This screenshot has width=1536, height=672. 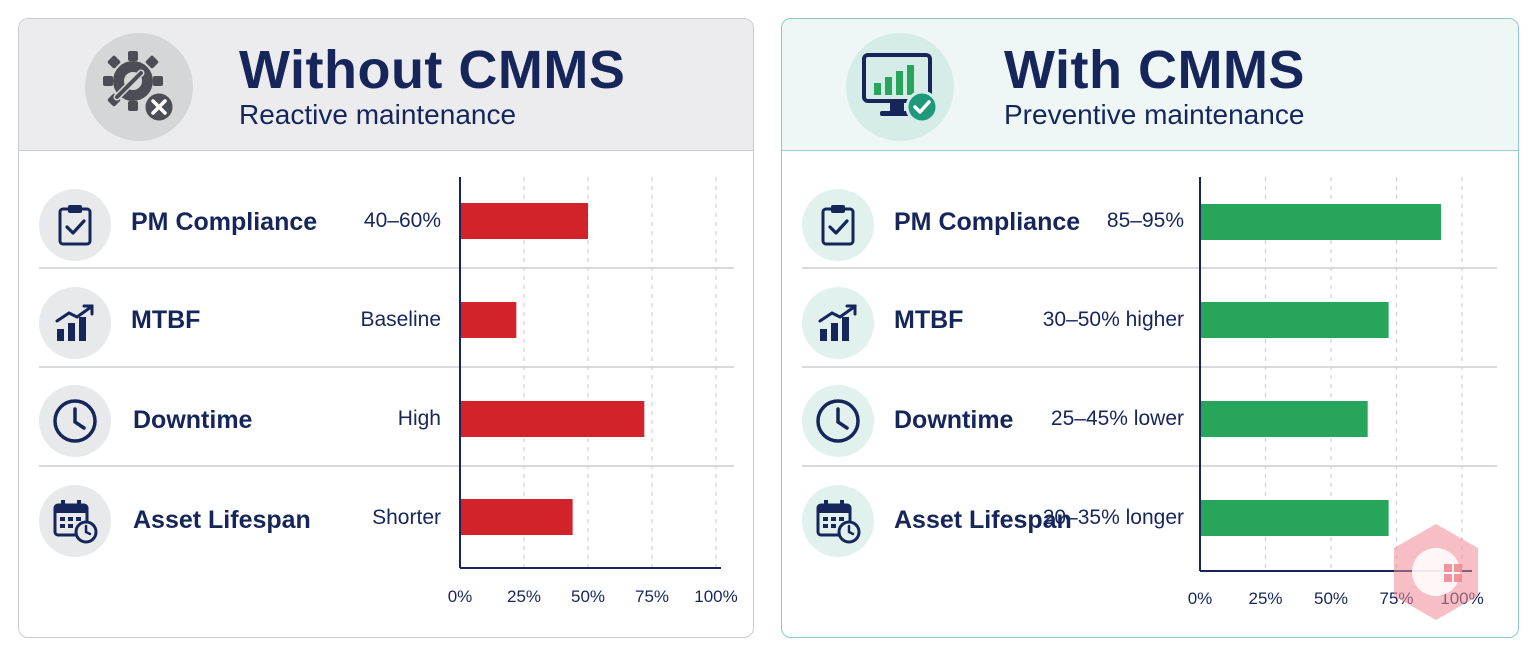 I want to click on with-cmms-header: With CMMS Preventive maintenance, so click(x=1150, y=85).